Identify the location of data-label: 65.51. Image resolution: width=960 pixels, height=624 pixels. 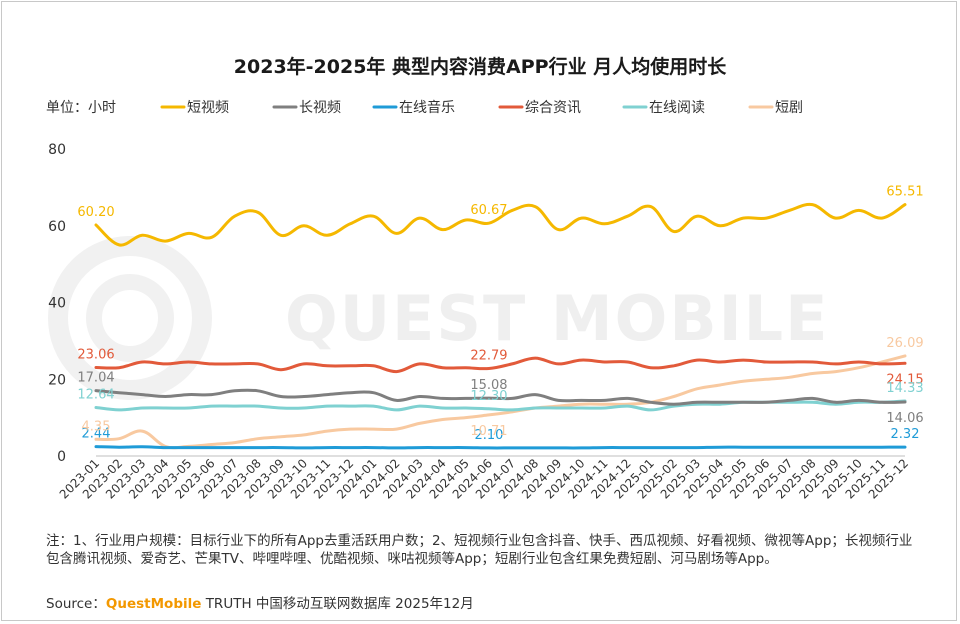
(904, 192).